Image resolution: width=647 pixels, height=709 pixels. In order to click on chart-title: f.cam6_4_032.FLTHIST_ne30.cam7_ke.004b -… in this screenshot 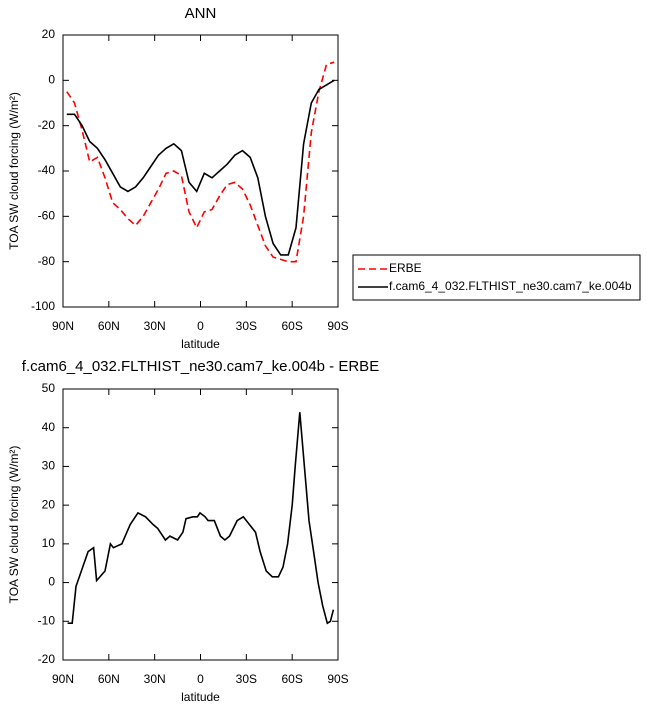, I will do `click(200, 366)`.